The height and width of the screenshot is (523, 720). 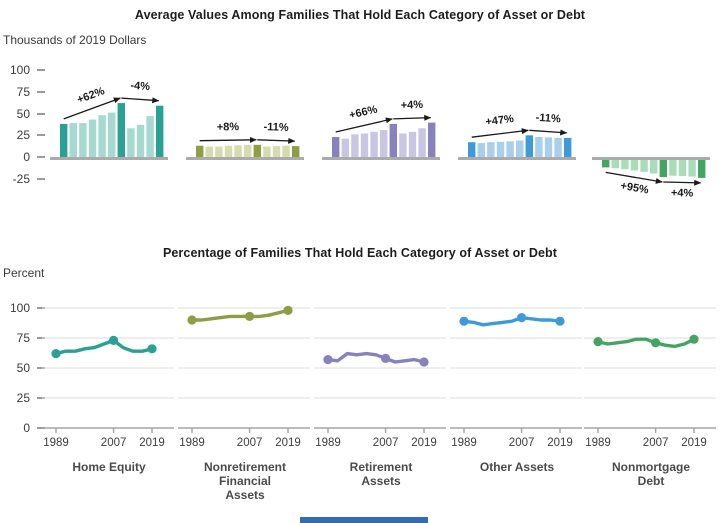 I want to click on marker-retirement-assets-1989, so click(x=328, y=360).